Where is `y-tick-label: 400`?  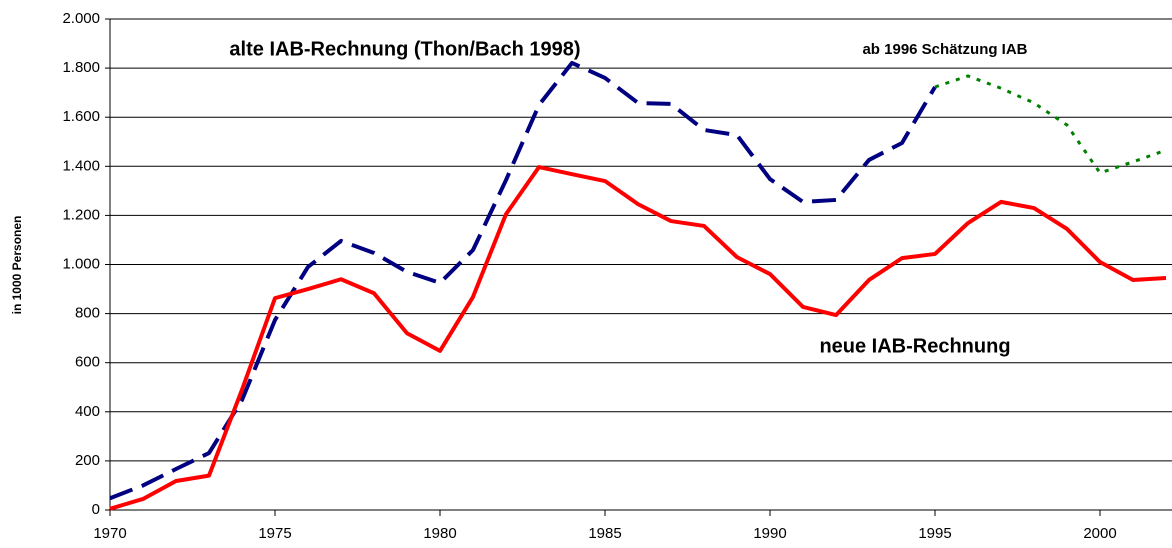
y-tick-label: 400 is located at coordinates (87, 411).